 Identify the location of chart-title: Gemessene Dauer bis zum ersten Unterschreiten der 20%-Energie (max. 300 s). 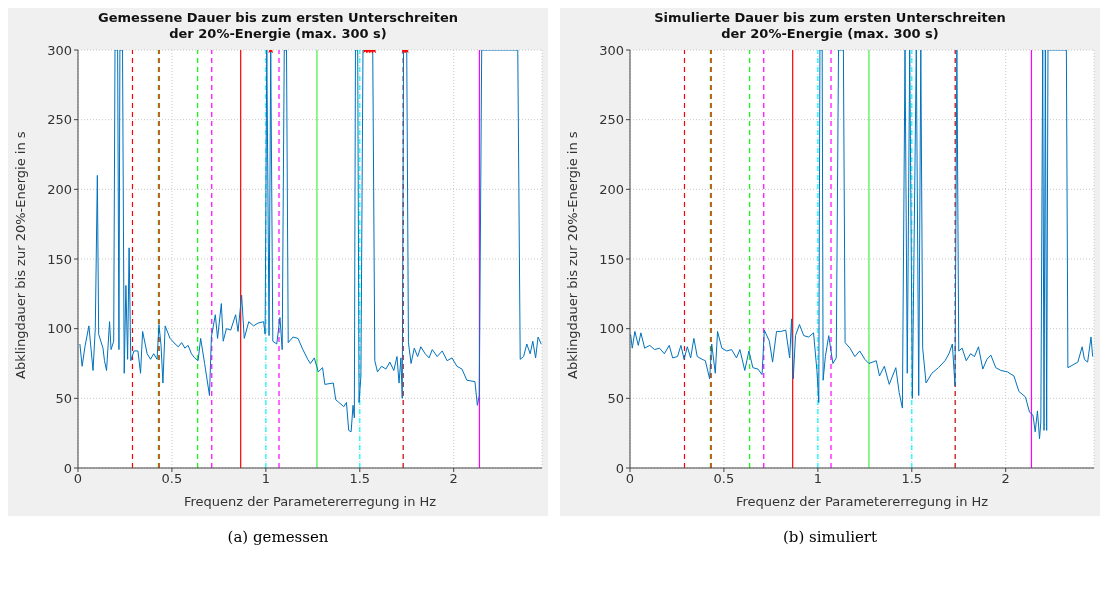
(278, 26).